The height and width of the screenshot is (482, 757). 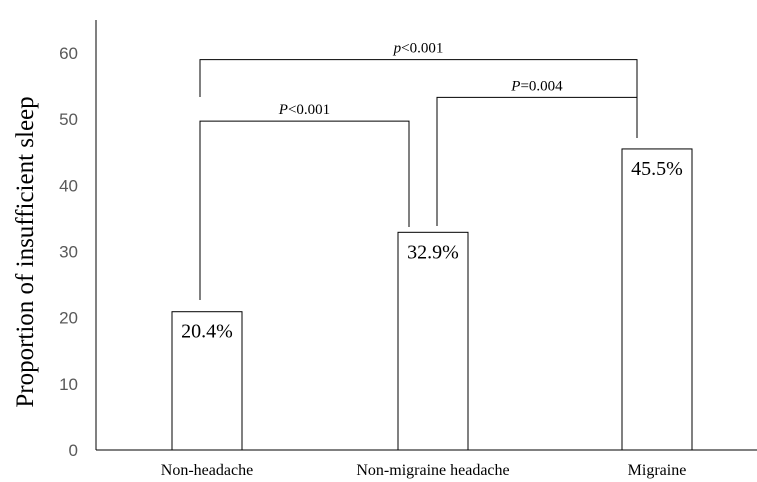 What do you see at coordinates (207, 470) in the screenshot?
I see `x-tick-label: Non-headache` at bounding box center [207, 470].